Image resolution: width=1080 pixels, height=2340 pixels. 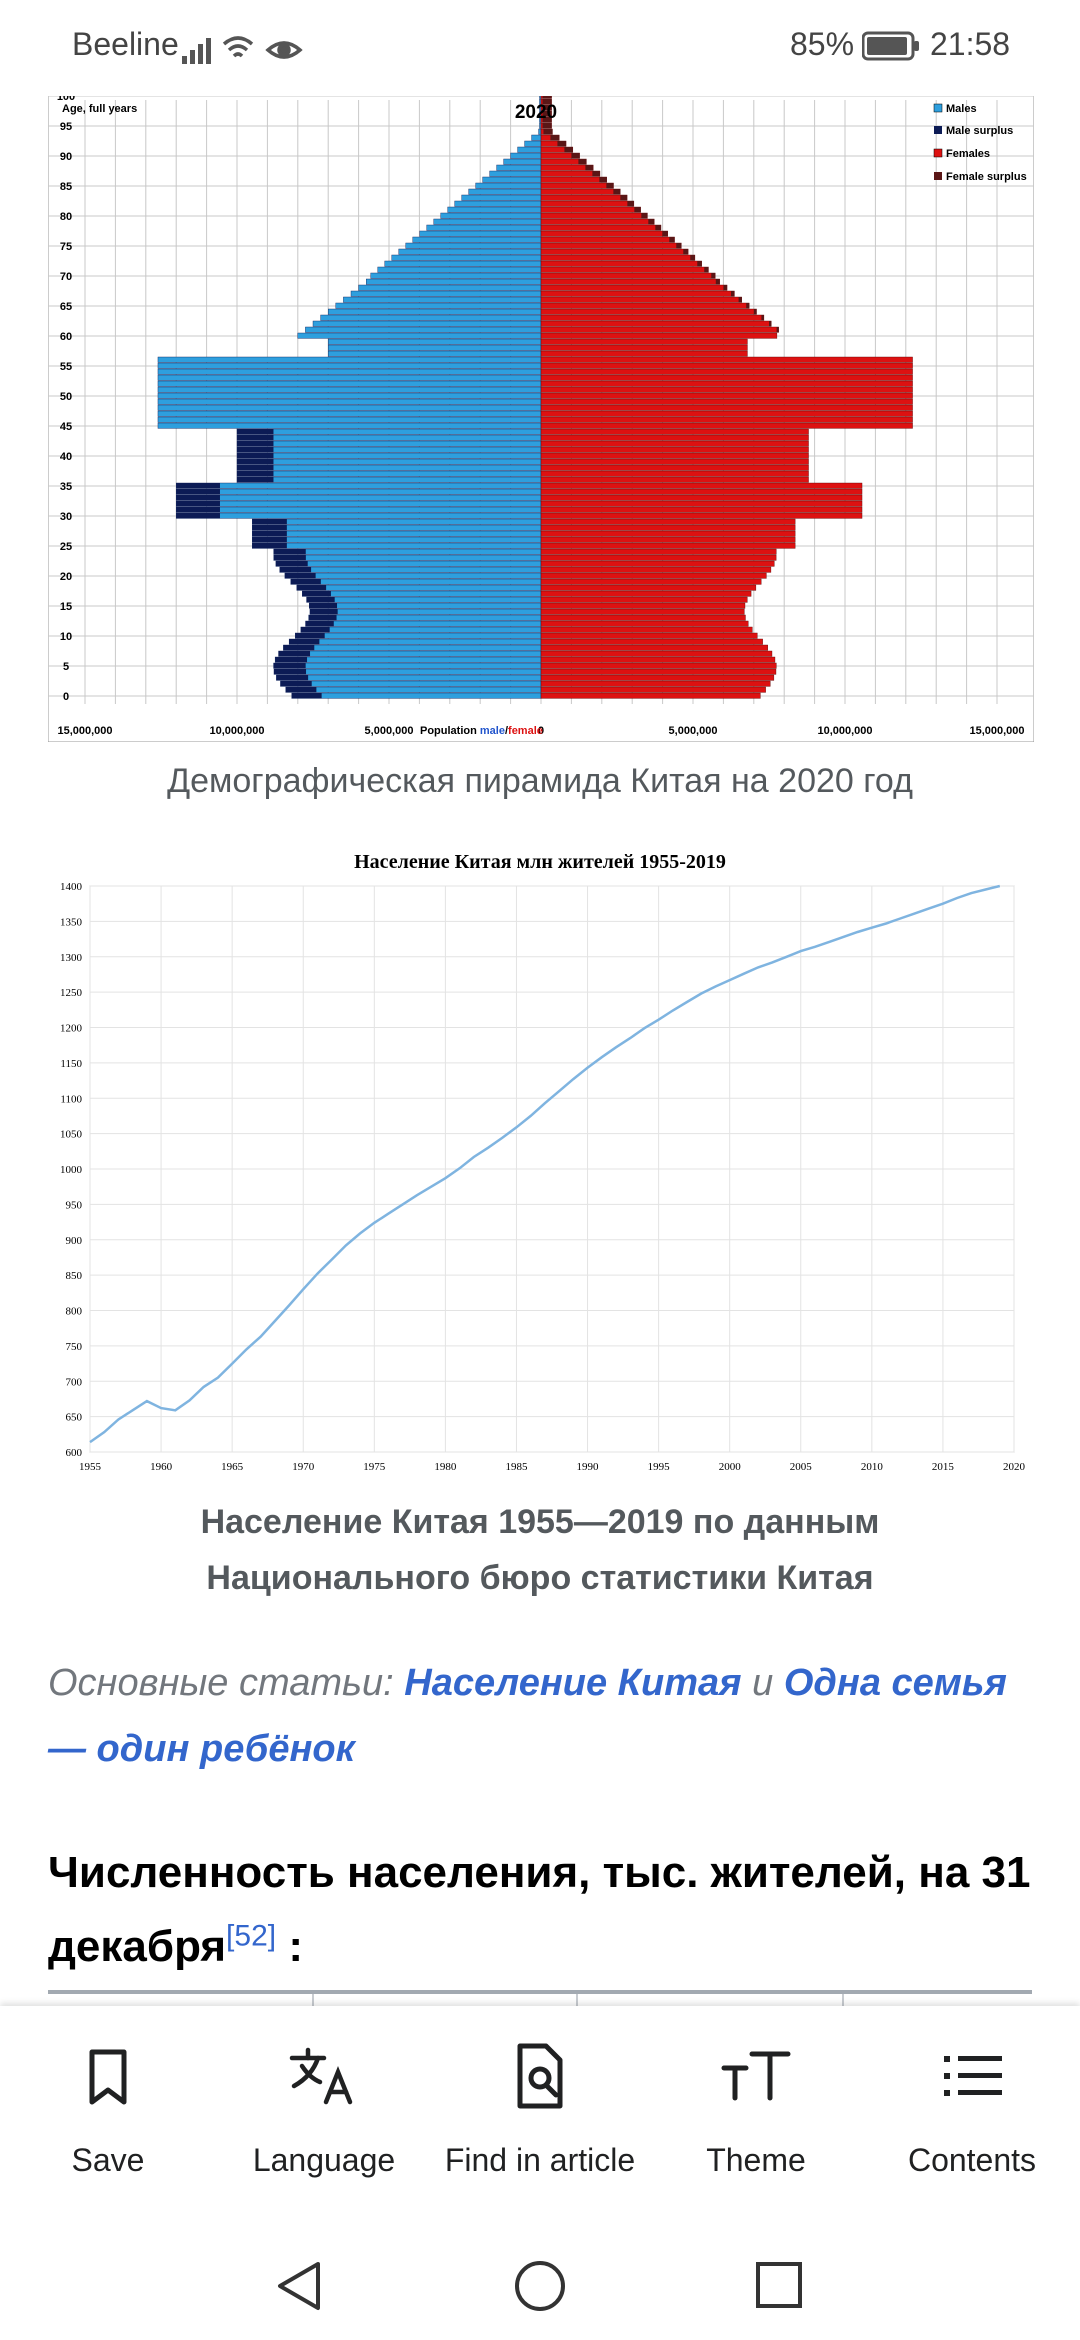 I want to click on section-heading-suffix: :, so click(x=295, y=1946).